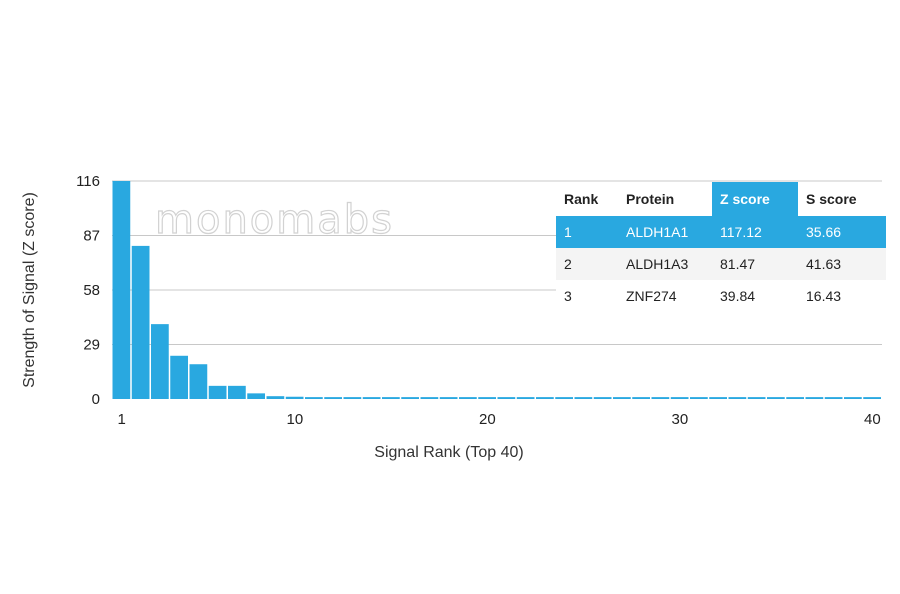 The width and height of the screenshot is (900, 594). What do you see at coordinates (96, 399) in the screenshot?
I see `y-tick-label: 0` at bounding box center [96, 399].